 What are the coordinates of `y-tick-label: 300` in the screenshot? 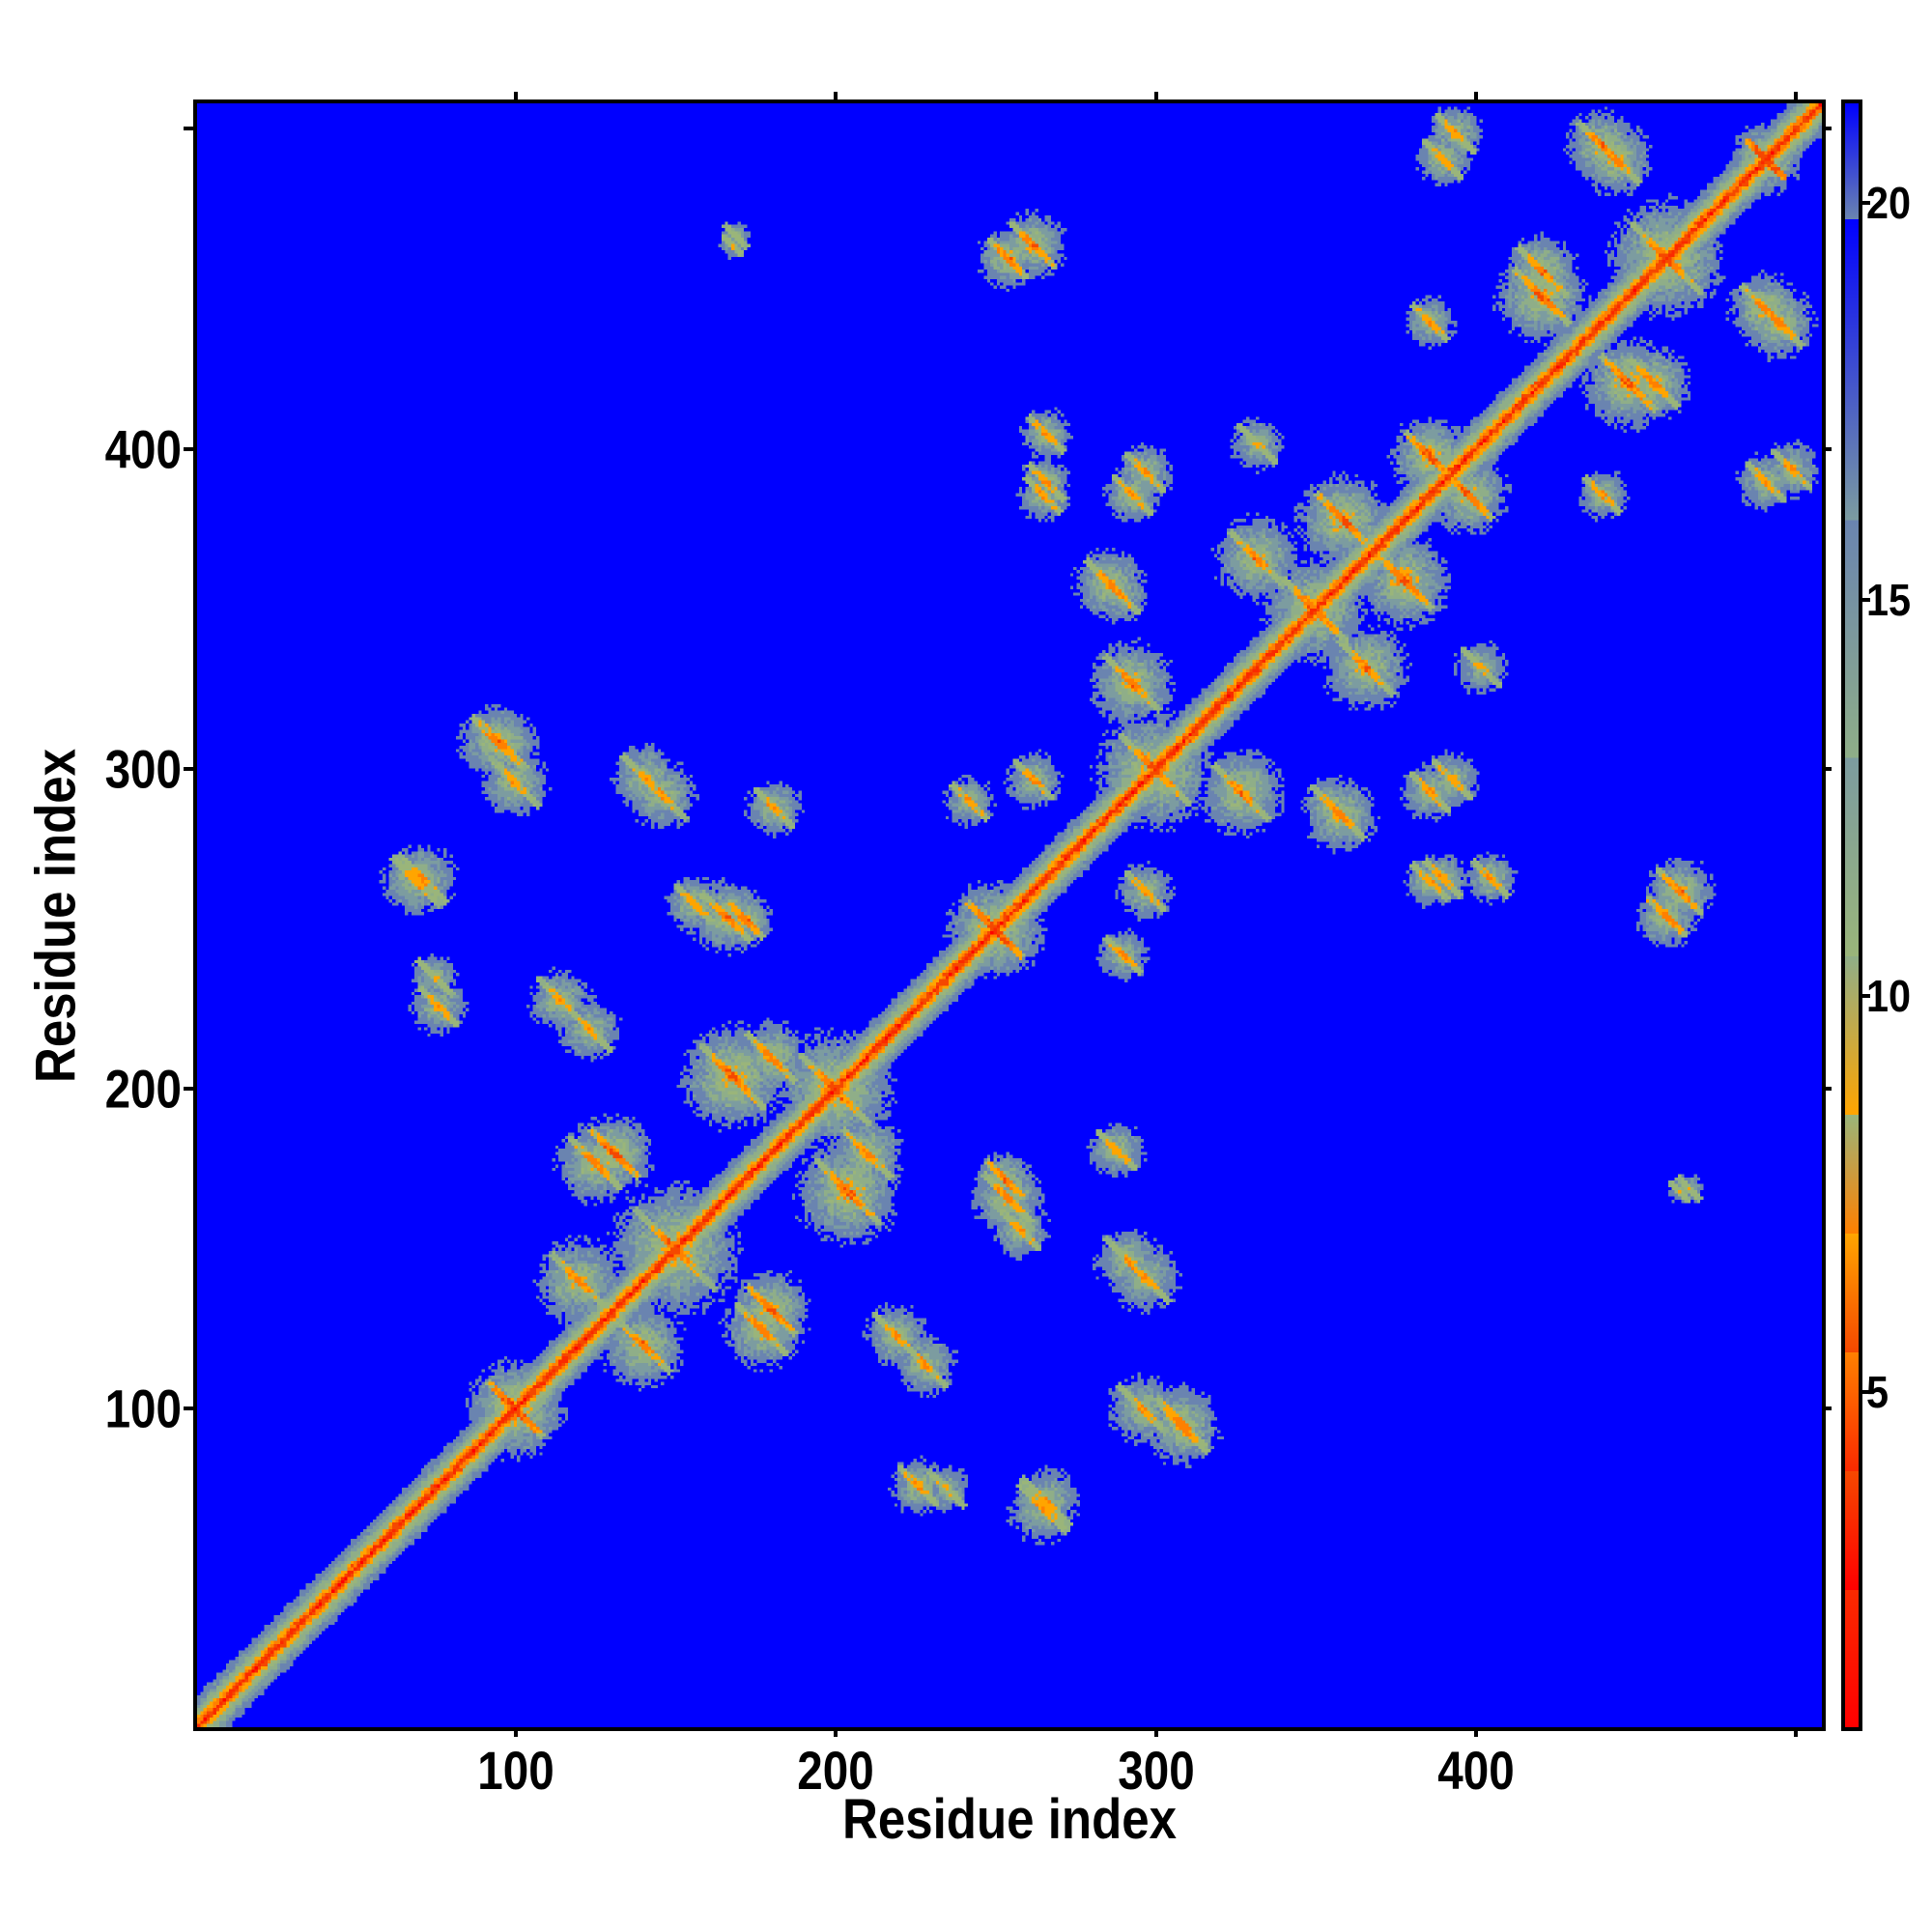 It's located at (143, 769).